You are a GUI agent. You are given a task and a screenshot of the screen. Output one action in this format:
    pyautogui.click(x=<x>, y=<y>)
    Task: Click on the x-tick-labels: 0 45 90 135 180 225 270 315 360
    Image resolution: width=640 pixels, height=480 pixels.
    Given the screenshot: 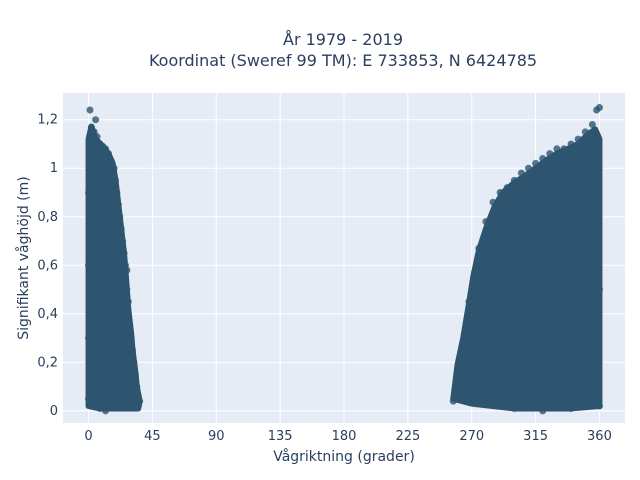 What is the action you would take?
    pyautogui.click(x=347, y=436)
    